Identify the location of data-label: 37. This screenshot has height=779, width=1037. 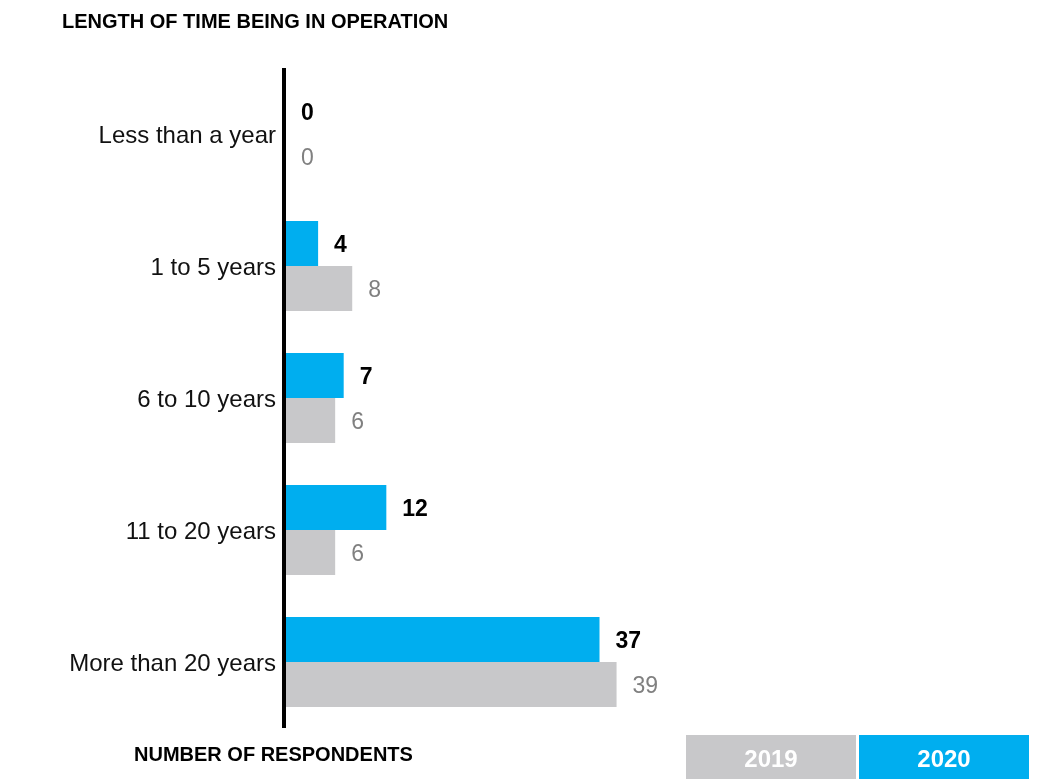
(628, 639).